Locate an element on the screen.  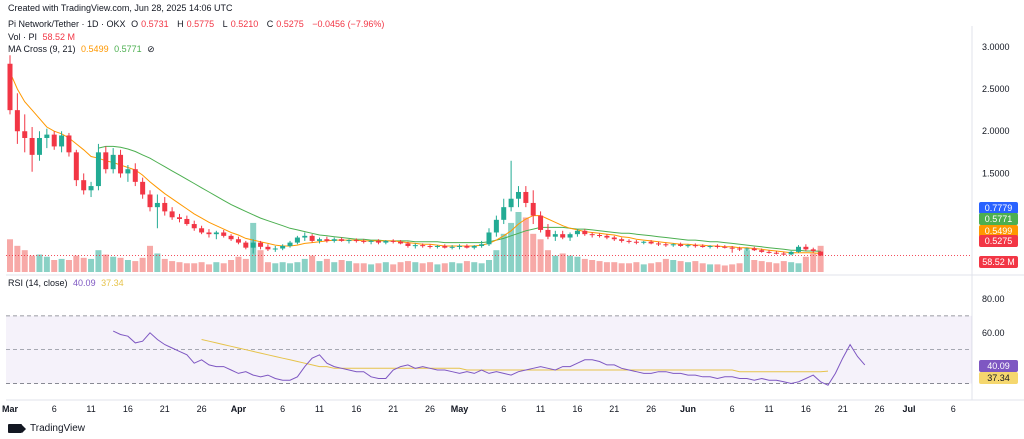
time-tick-label: Jul is located at coordinates (909, 409).